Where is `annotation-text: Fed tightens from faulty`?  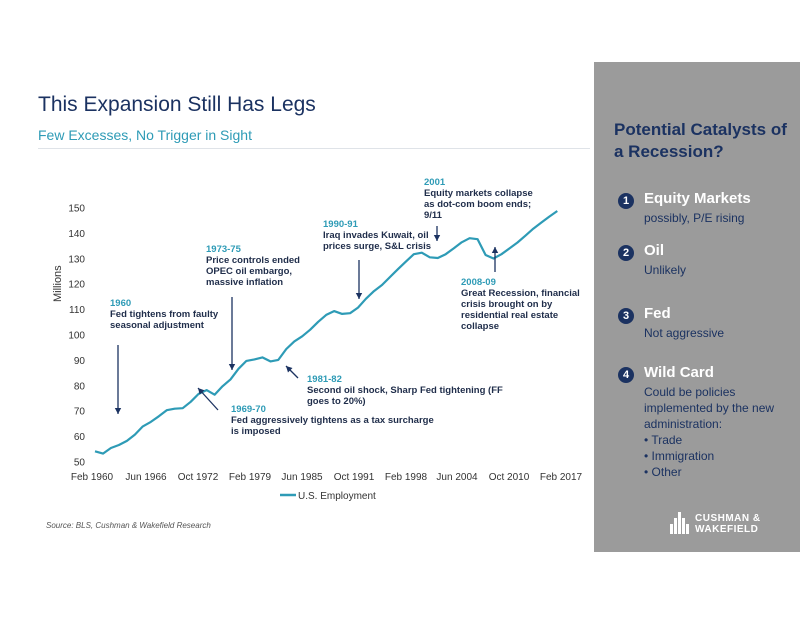 annotation-text: Fed tightens from faulty is located at coordinates (164, 314).